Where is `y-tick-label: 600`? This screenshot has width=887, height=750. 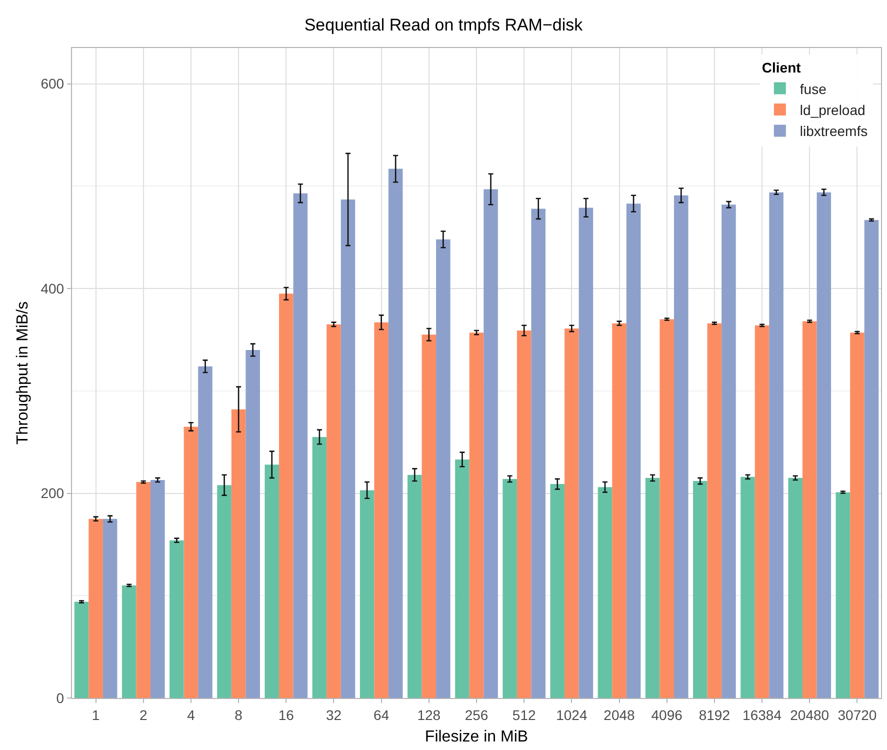 y-tick-label: 600 is located at coordinates (52, 84).